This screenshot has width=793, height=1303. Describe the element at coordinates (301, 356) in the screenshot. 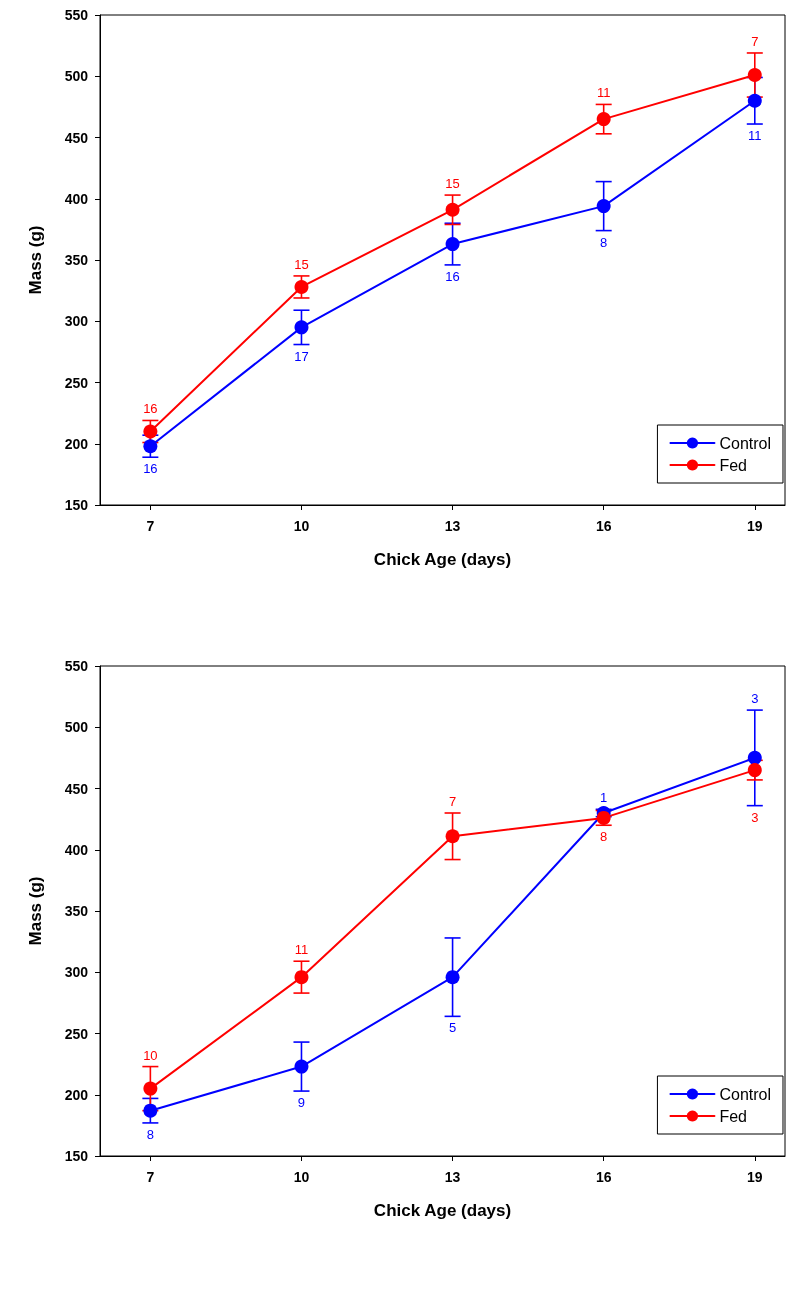

I see `annotation: 17` at that location.